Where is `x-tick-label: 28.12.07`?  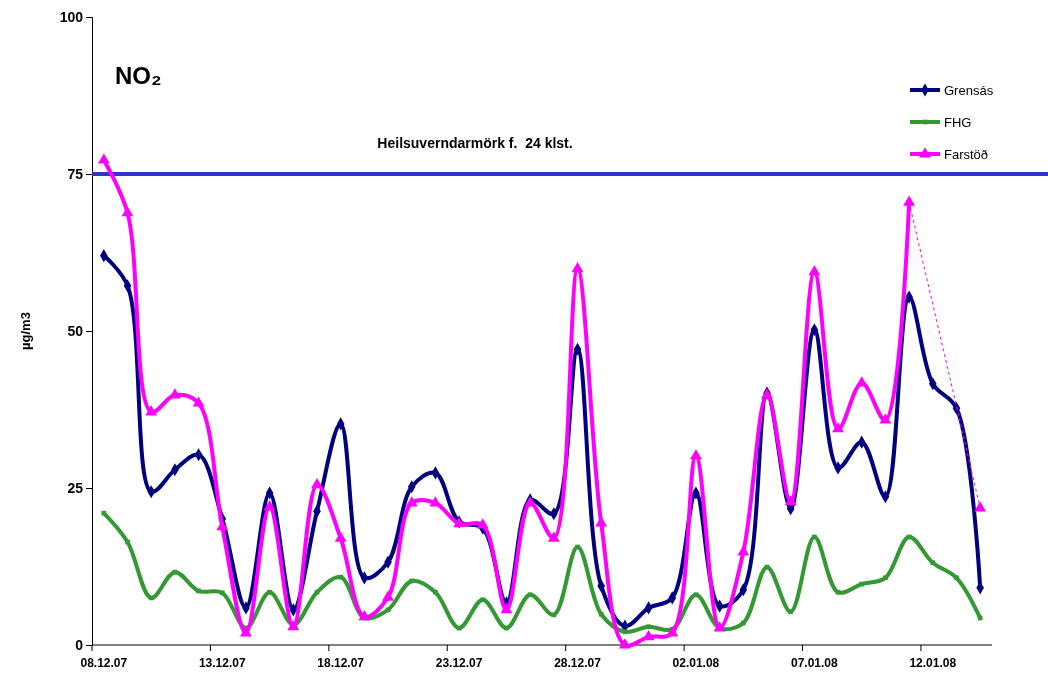 x-tick-label: 28.12.07 is located at coordinates (578, 663).